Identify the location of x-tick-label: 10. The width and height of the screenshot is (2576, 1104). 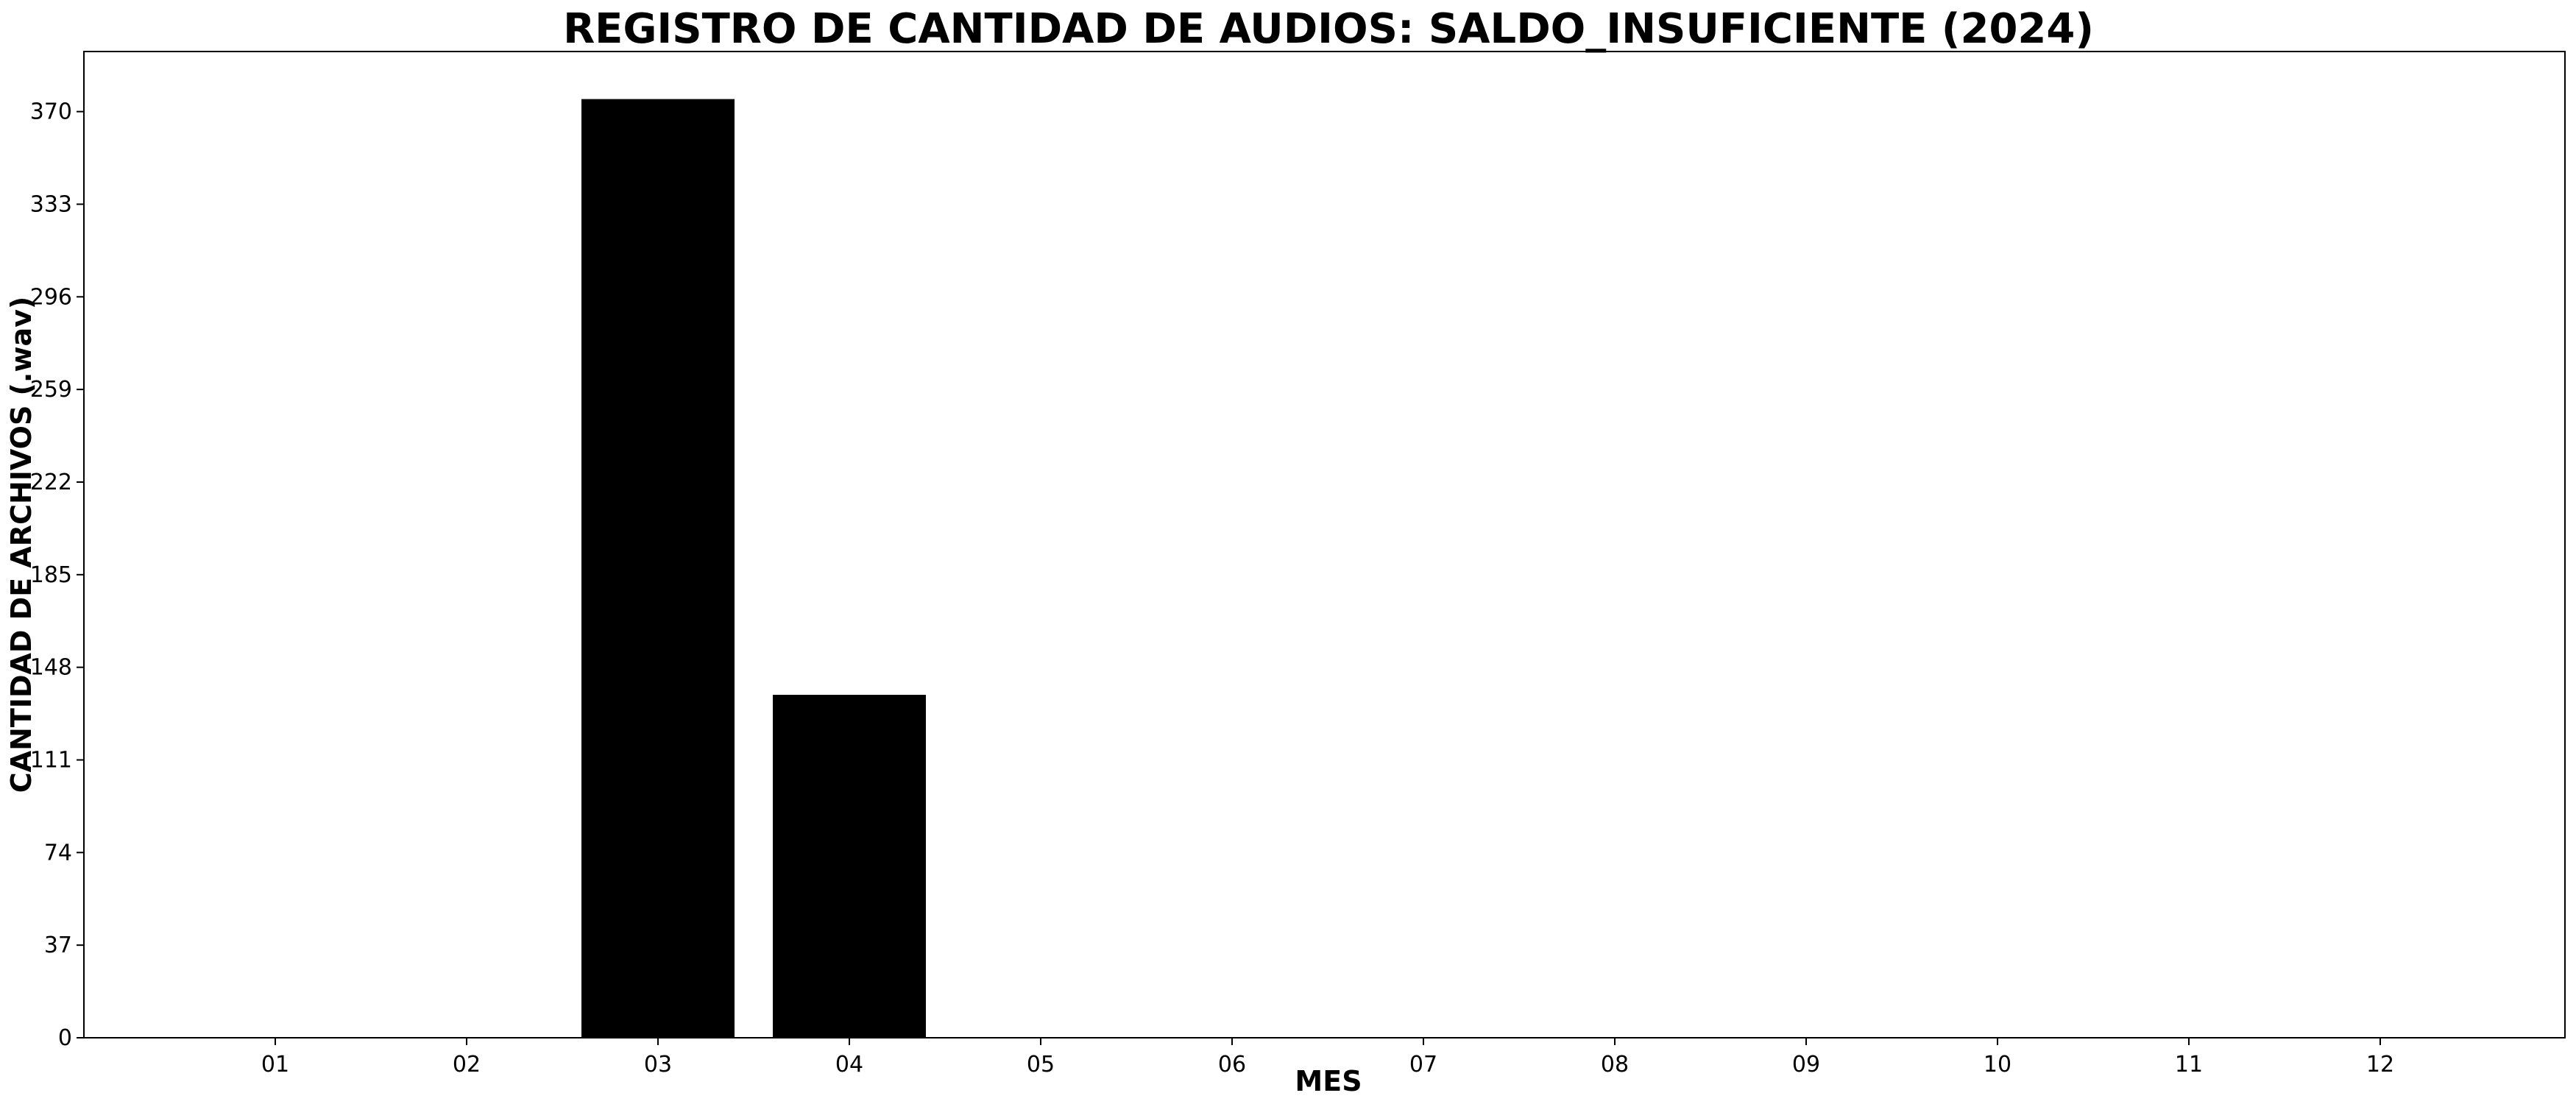
(1997, 1065).